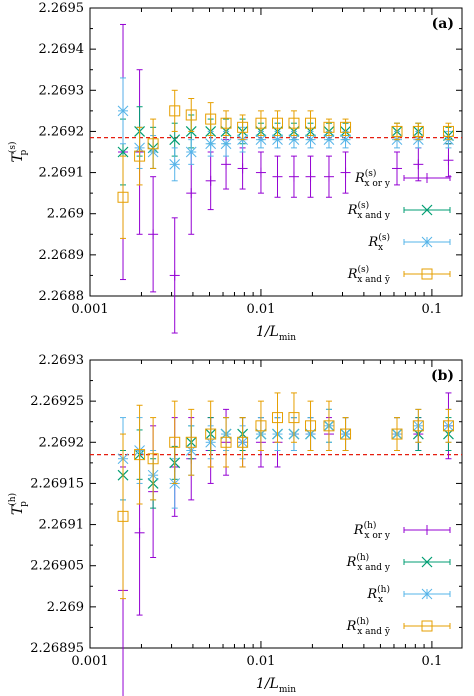 The height and width of the screenshot is (696, 474). I want to click on legend-entry-bar: R(h) x and ȳ, so click(398, 626).